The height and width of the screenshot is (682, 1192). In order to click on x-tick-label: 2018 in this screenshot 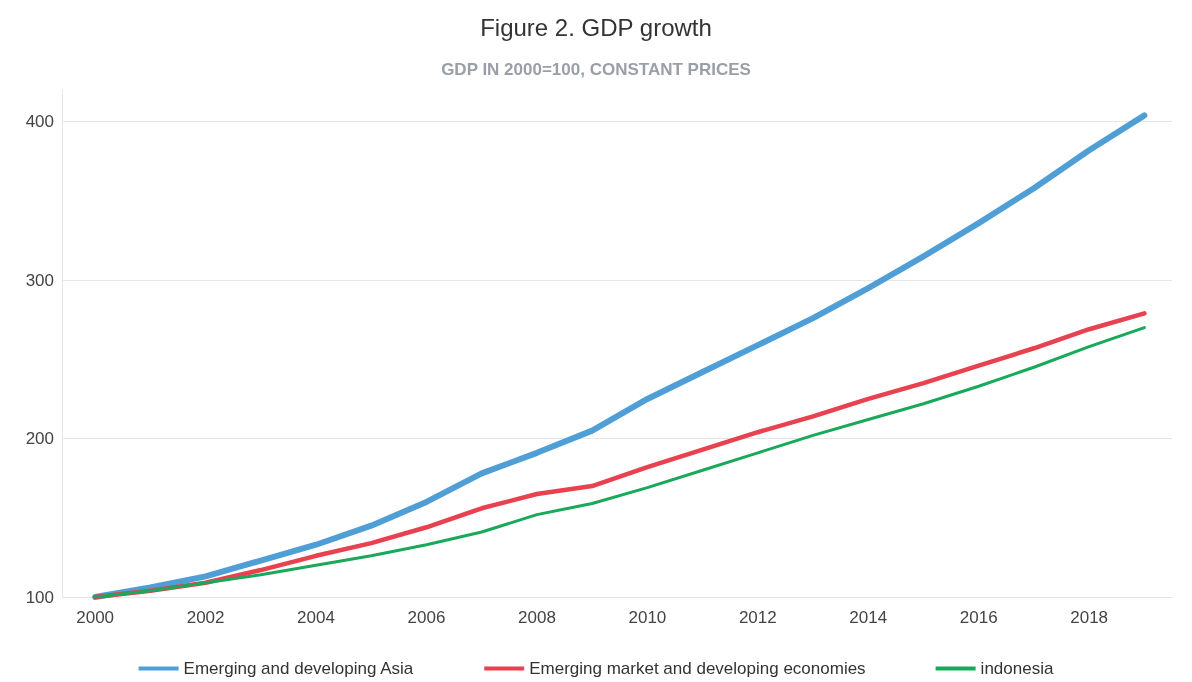, I will do `click(1089, 617)`.